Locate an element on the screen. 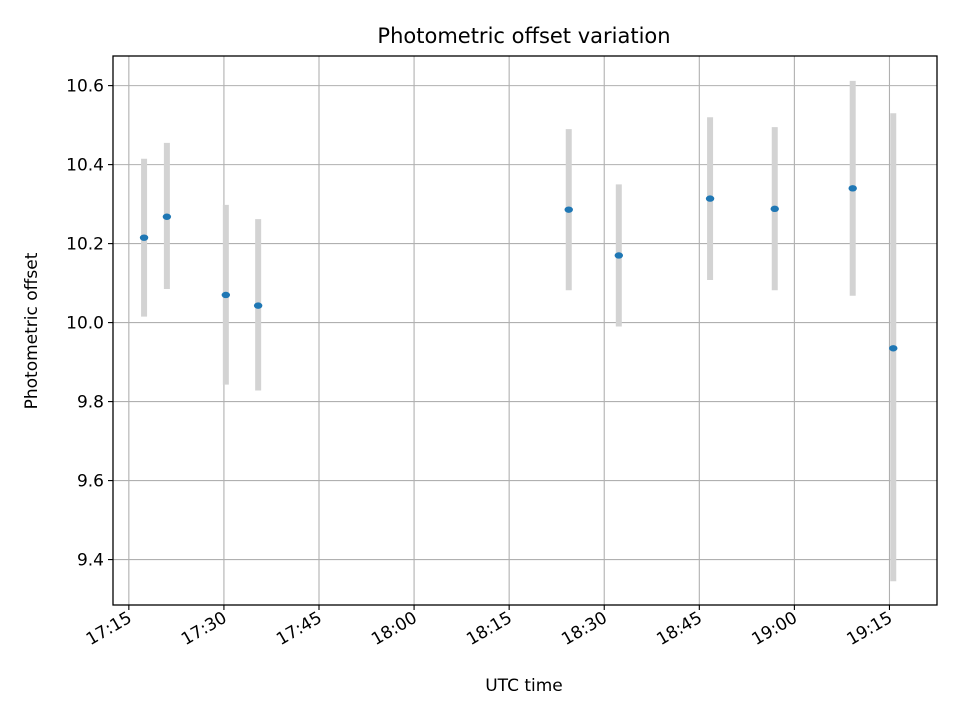  chart-title: Photometric offset variation is located at coordinates (523, 36).